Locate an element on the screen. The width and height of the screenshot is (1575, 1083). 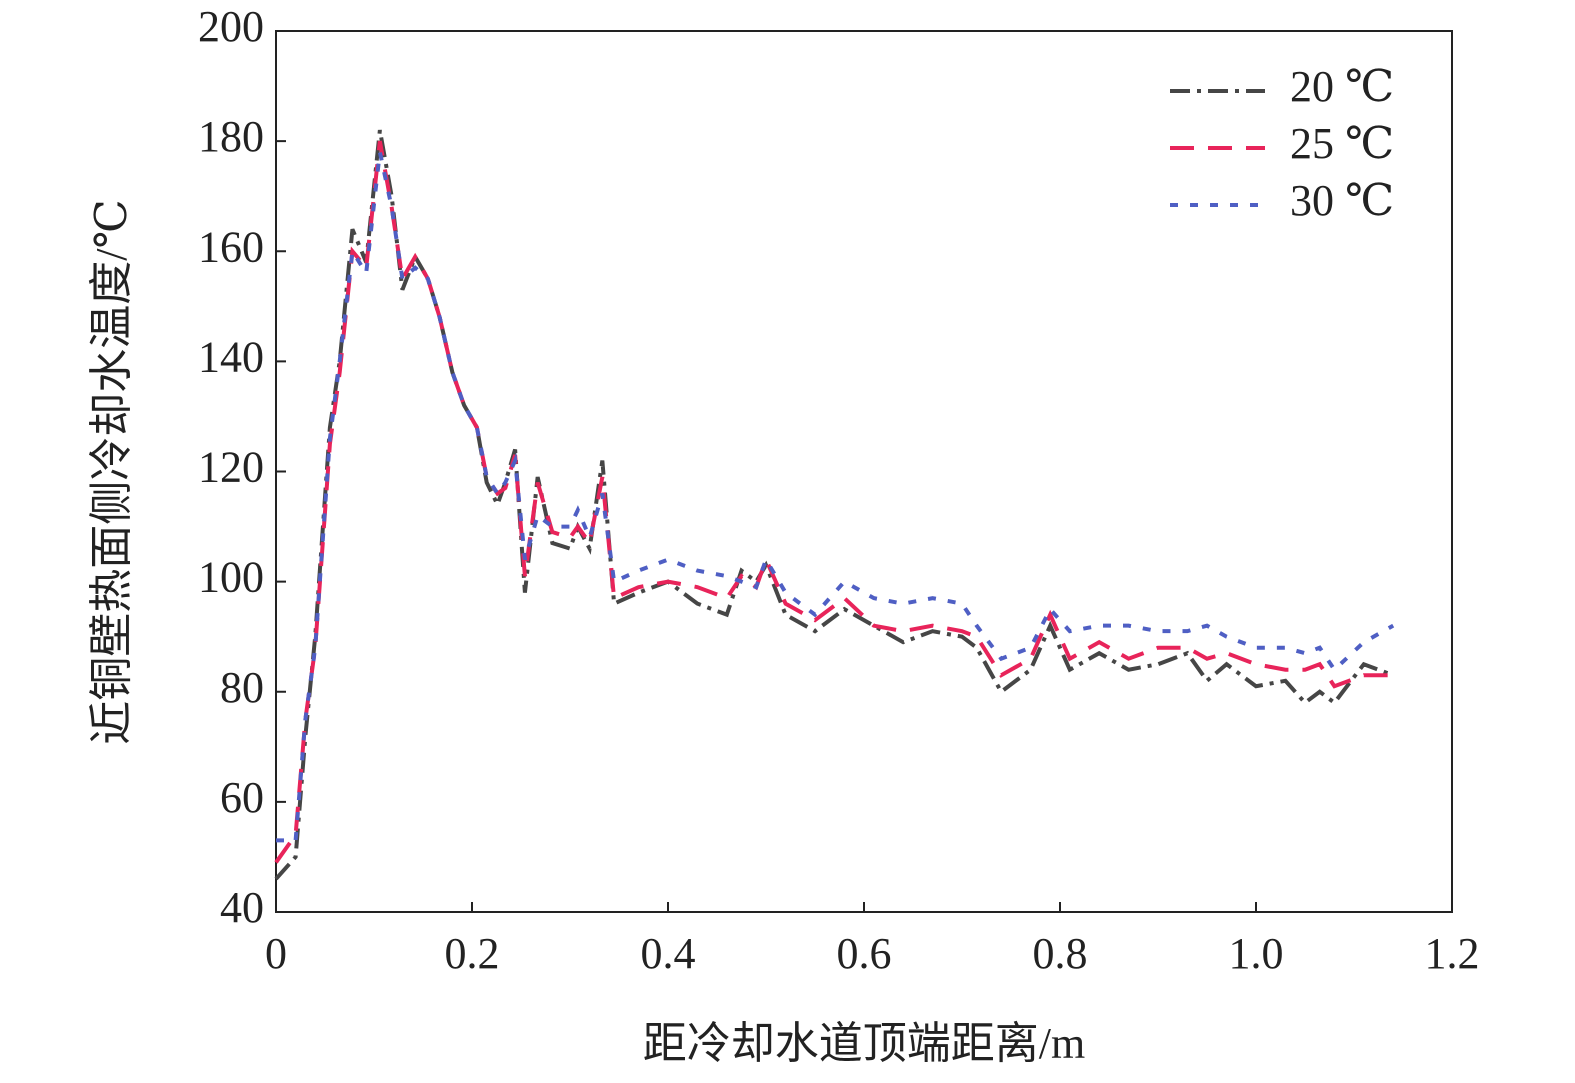
legend-label: 25 ℃ is located at coordinates (1342, 143).